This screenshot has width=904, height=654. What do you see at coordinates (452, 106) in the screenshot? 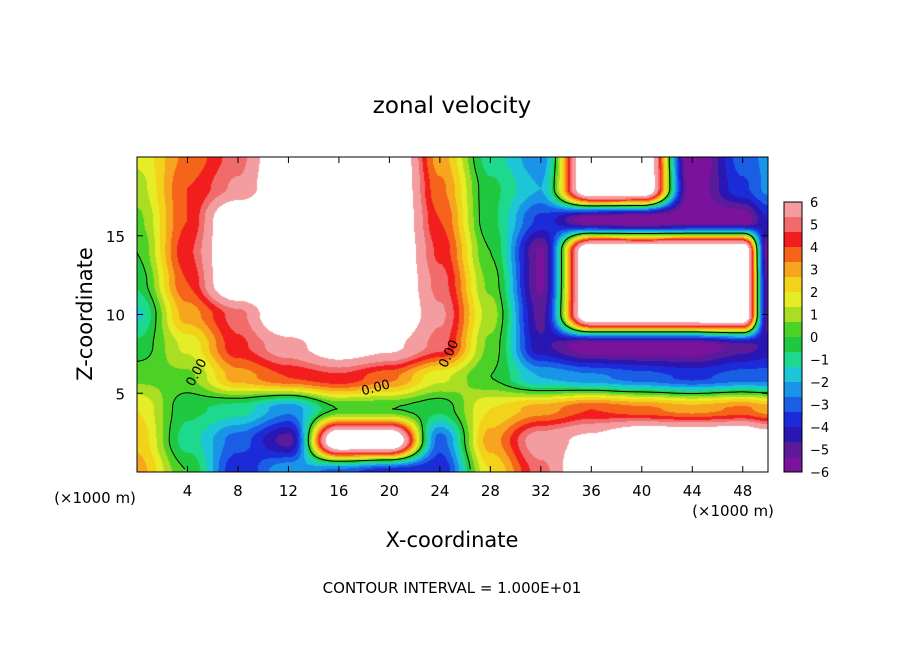
I see `chart-title: zonal velocity` at bounding box center [452, 106].